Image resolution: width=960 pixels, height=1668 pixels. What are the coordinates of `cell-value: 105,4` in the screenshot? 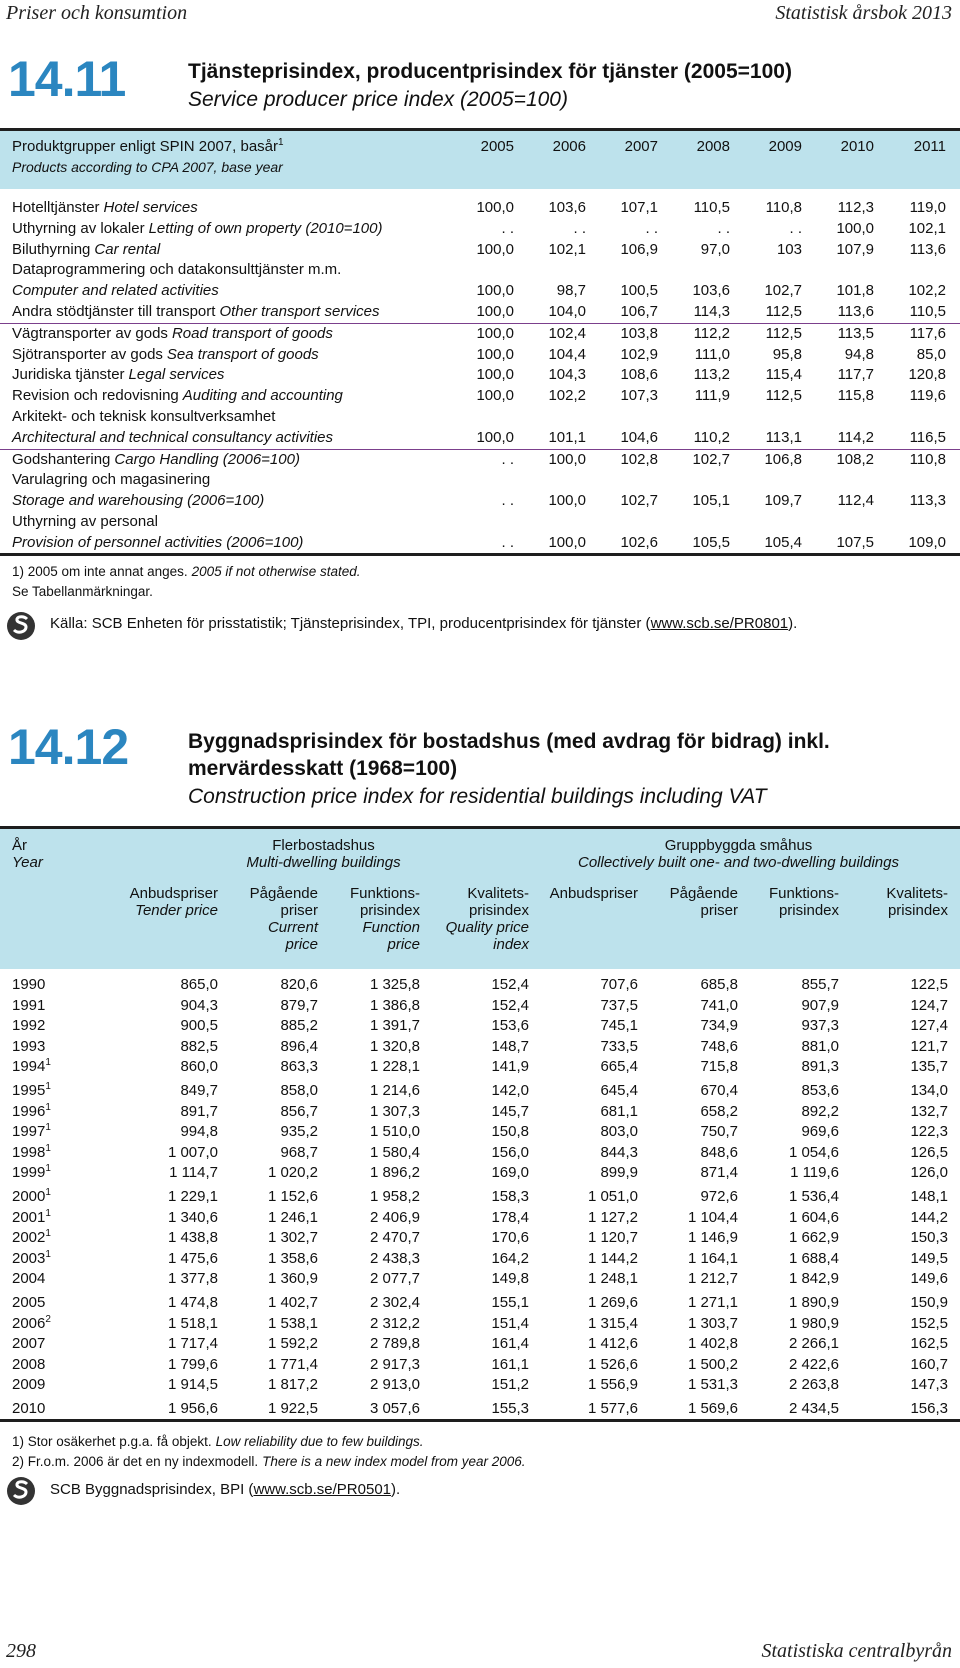 It's located at (783, 542).